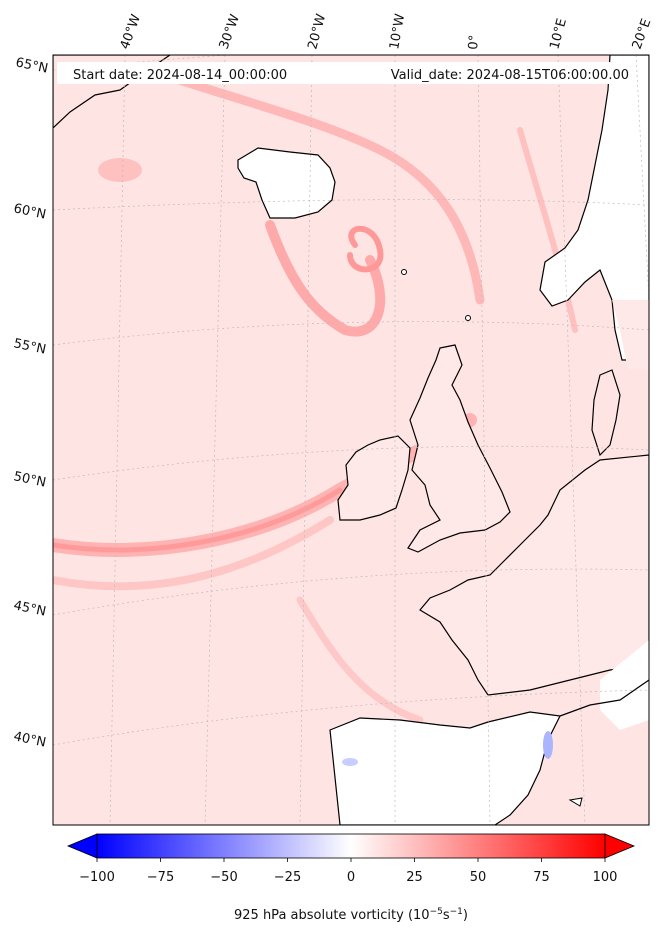 The width and height of the screenshot is (659, 936). I want to click on lat-label-60n: 60°N, so click(29, 211).